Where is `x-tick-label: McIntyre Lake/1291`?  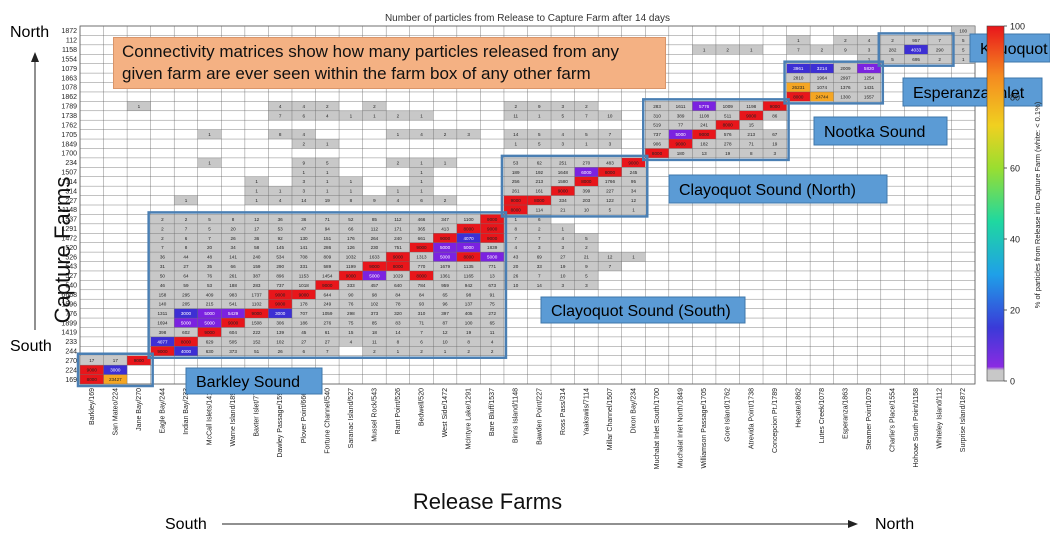 x-tick-label: McIntyre Lake/1291 is located at coordinates (469, 419).